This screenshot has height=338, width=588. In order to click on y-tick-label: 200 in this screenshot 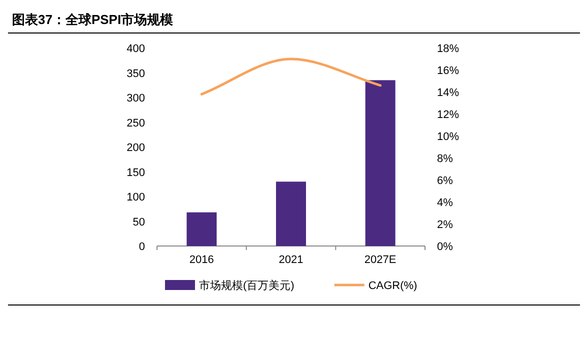, I will do `click(135, 148)`.